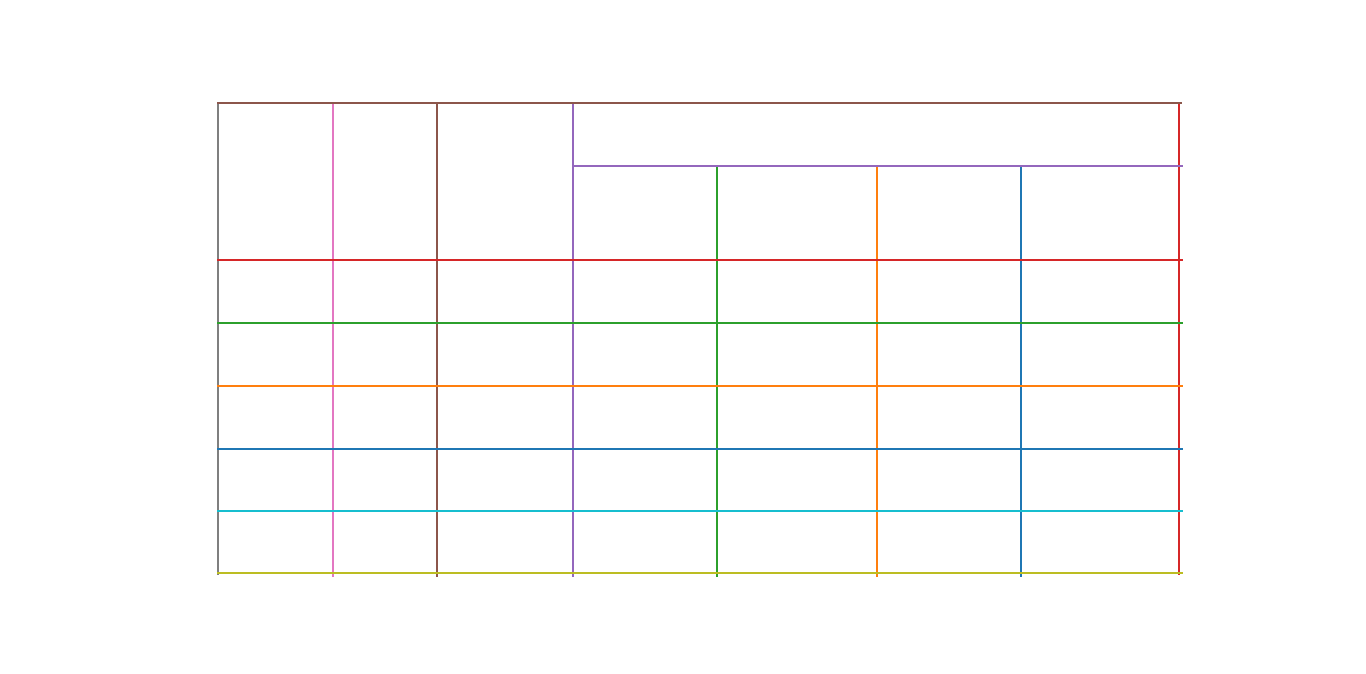  I want to click on orange-horizontal, so click(700, 386).